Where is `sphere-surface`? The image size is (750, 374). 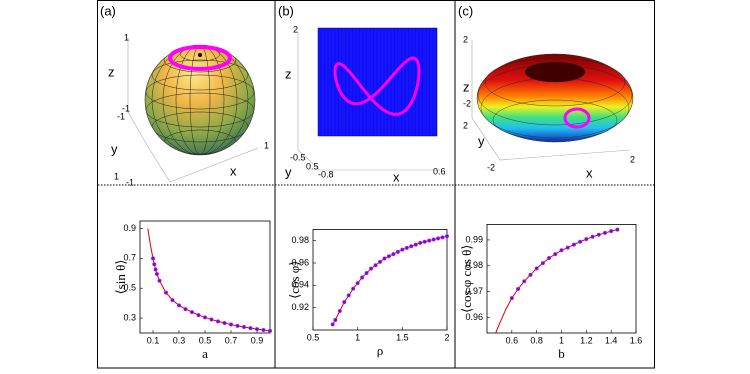 sphere-surface is located at coordinates (193, 110).